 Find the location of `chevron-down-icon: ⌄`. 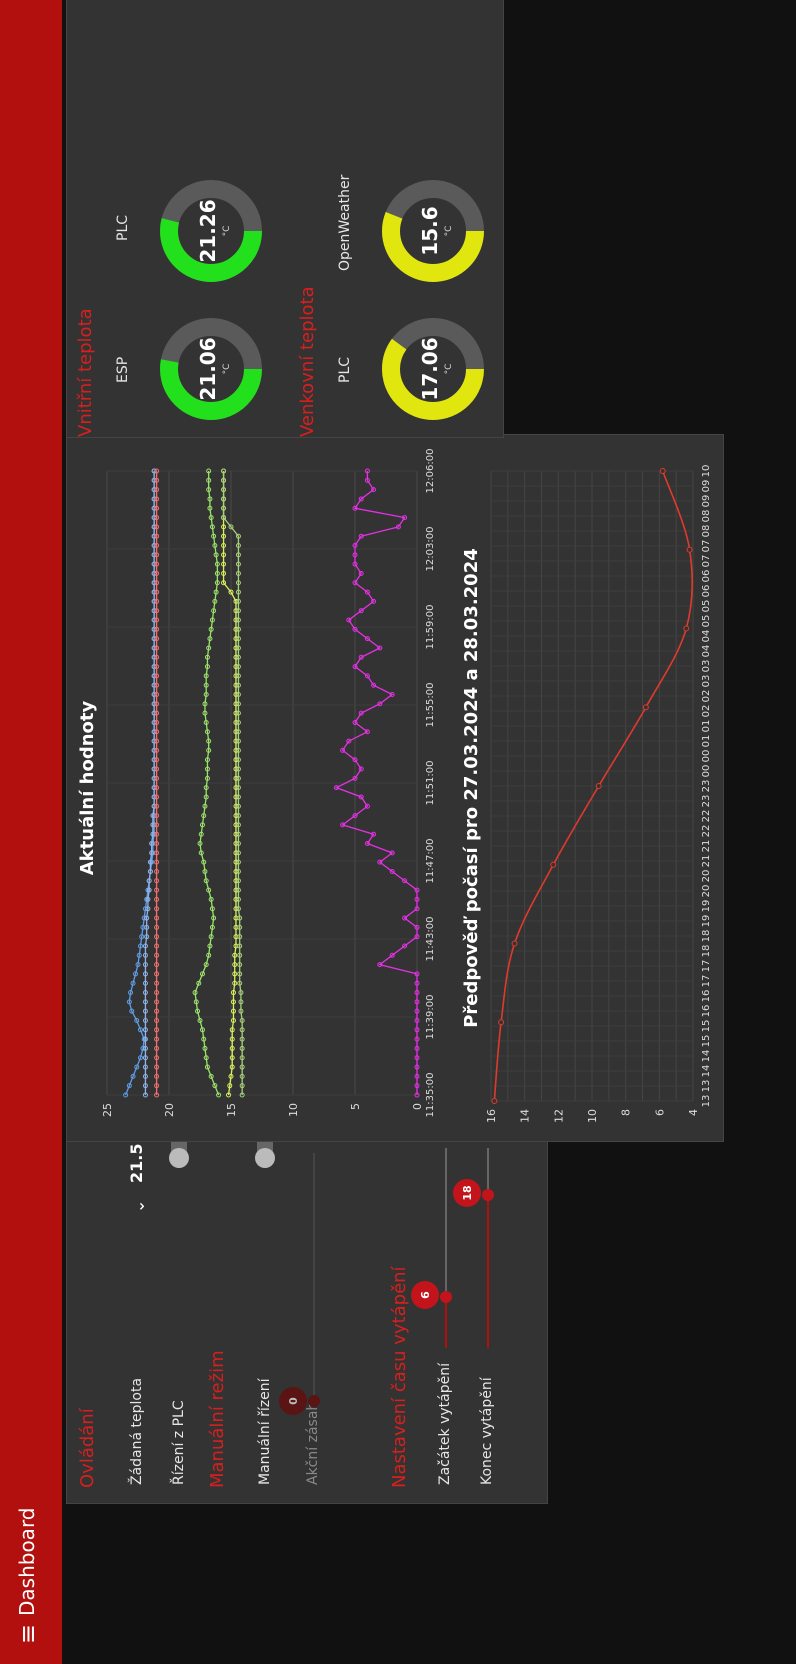

chevron-down-icon: ⌄ is located at coordinates (138, 1206).